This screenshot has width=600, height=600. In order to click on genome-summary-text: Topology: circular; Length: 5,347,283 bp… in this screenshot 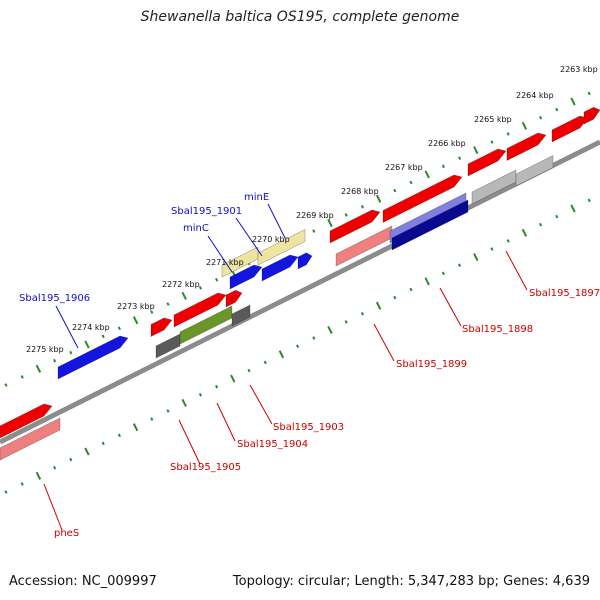, I will do `click(411, 581)`.